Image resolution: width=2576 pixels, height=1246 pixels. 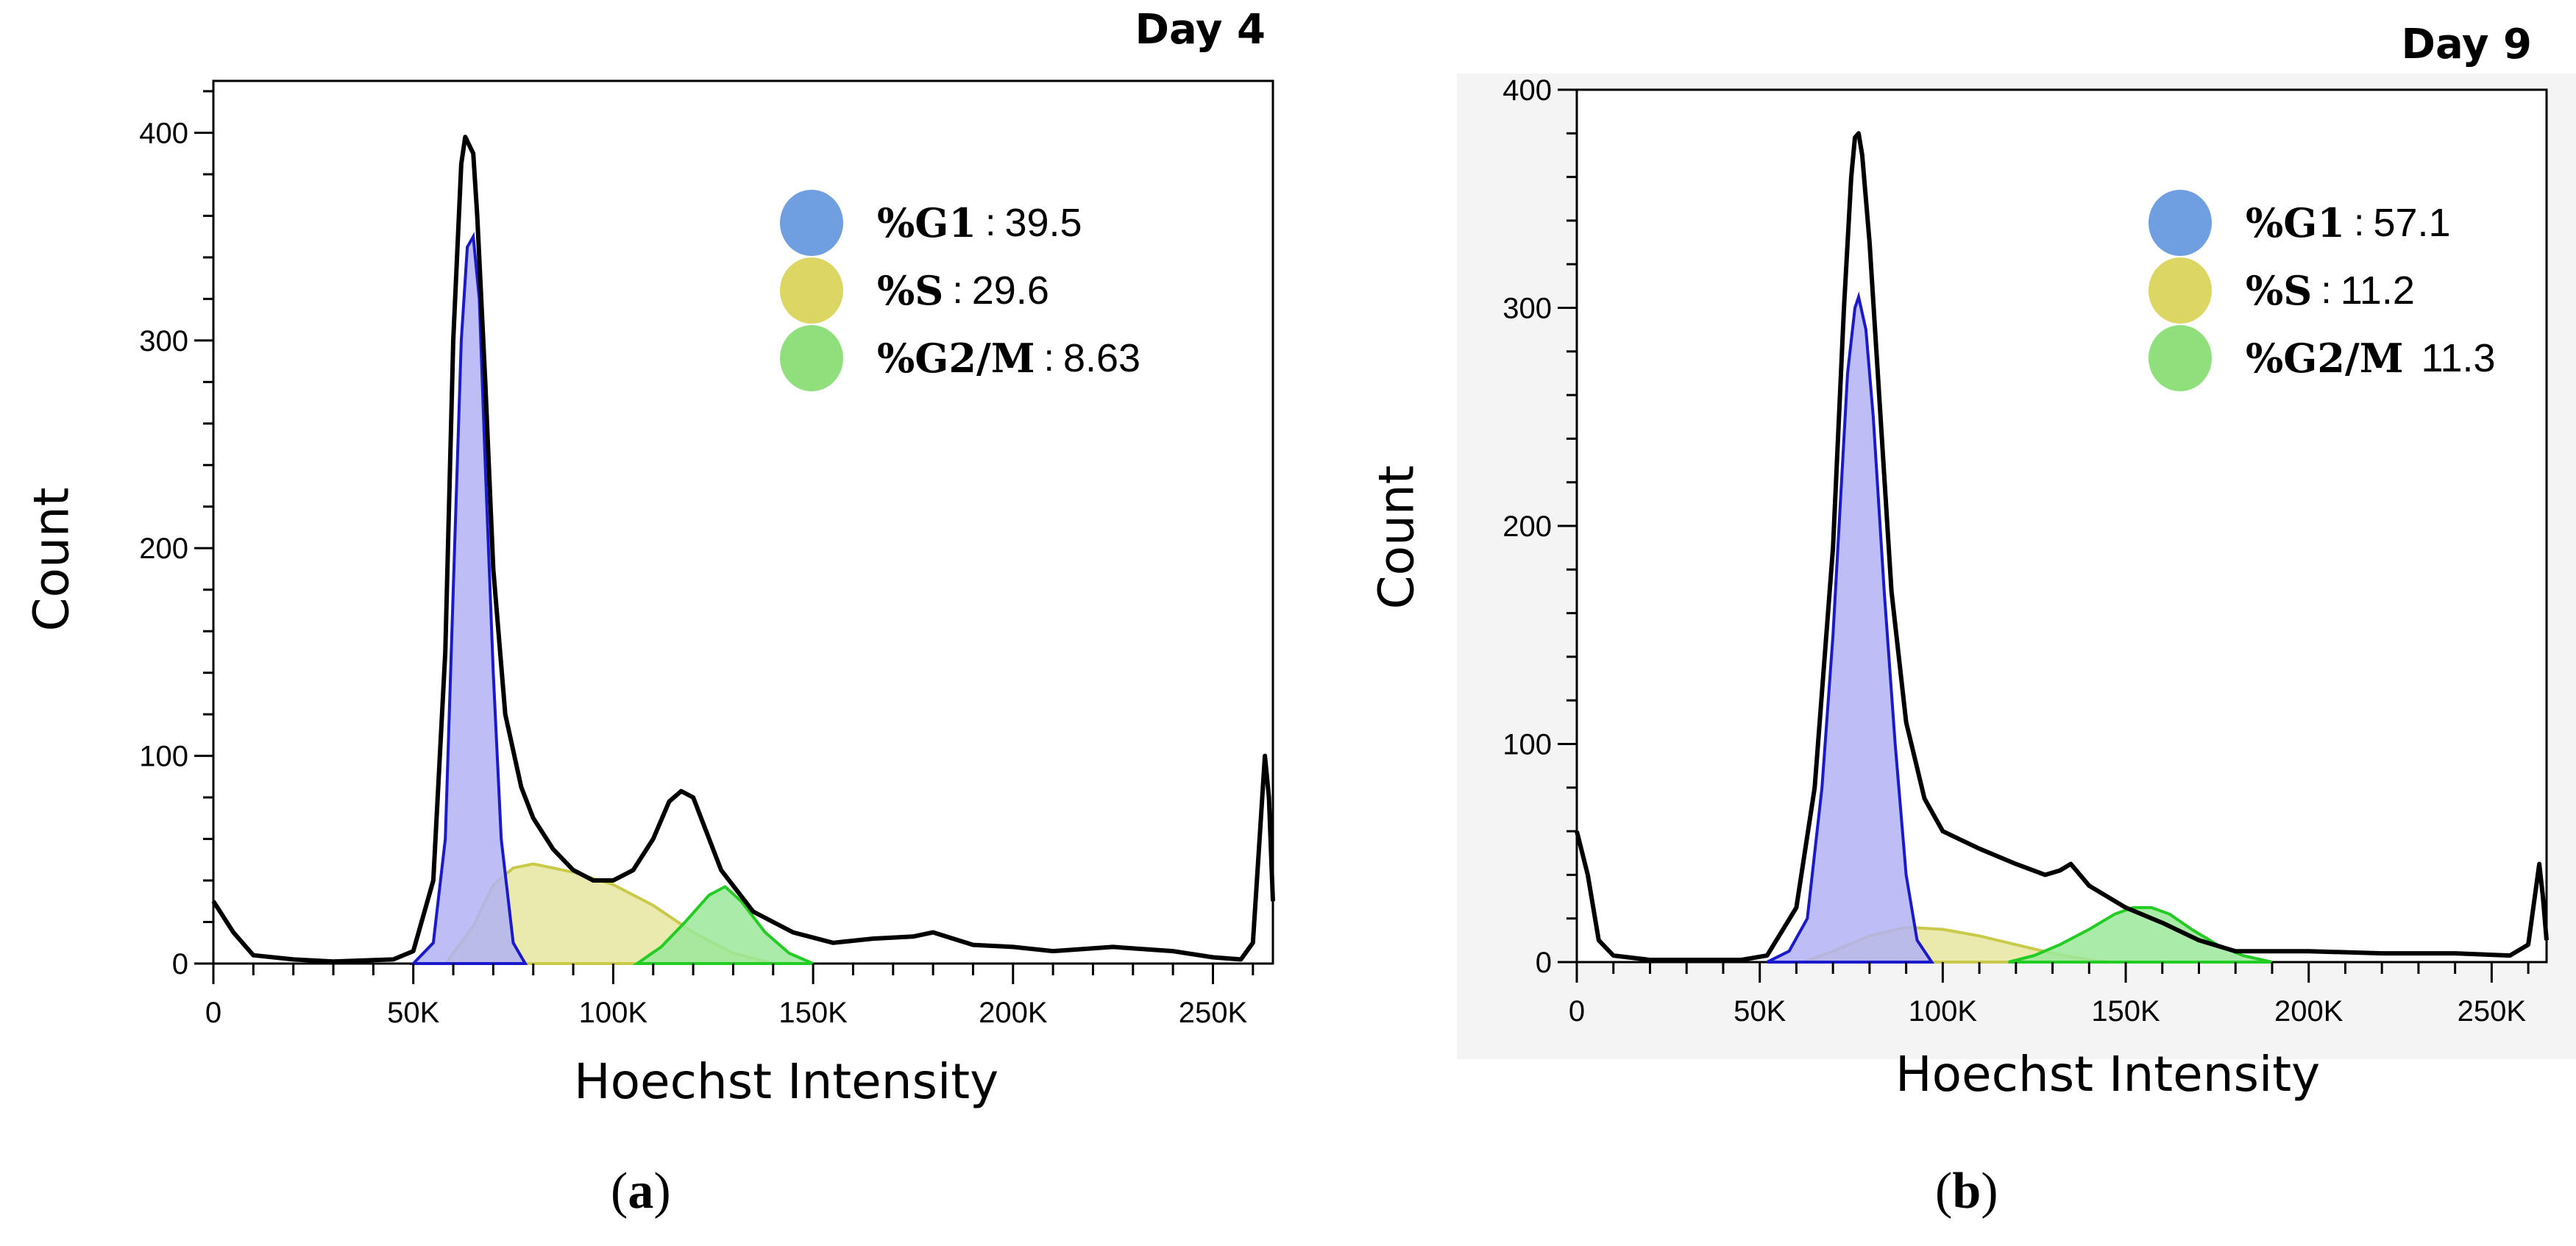 I want to click on legend-item-g1: %G1 : 39.5, so click(x=931, y=223).